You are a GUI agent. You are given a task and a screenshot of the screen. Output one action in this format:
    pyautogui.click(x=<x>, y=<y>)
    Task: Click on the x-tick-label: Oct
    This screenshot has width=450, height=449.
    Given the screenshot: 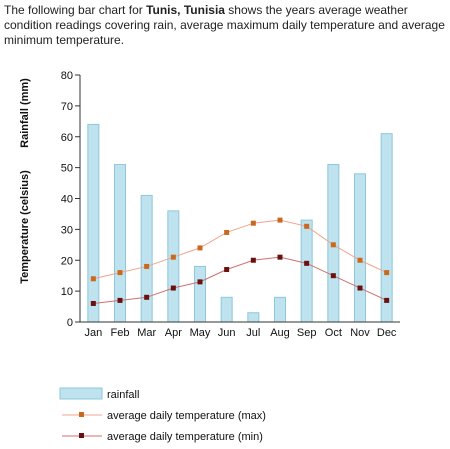 What is the action you would take?
    pyautogui.click(x=333, y=333)
    